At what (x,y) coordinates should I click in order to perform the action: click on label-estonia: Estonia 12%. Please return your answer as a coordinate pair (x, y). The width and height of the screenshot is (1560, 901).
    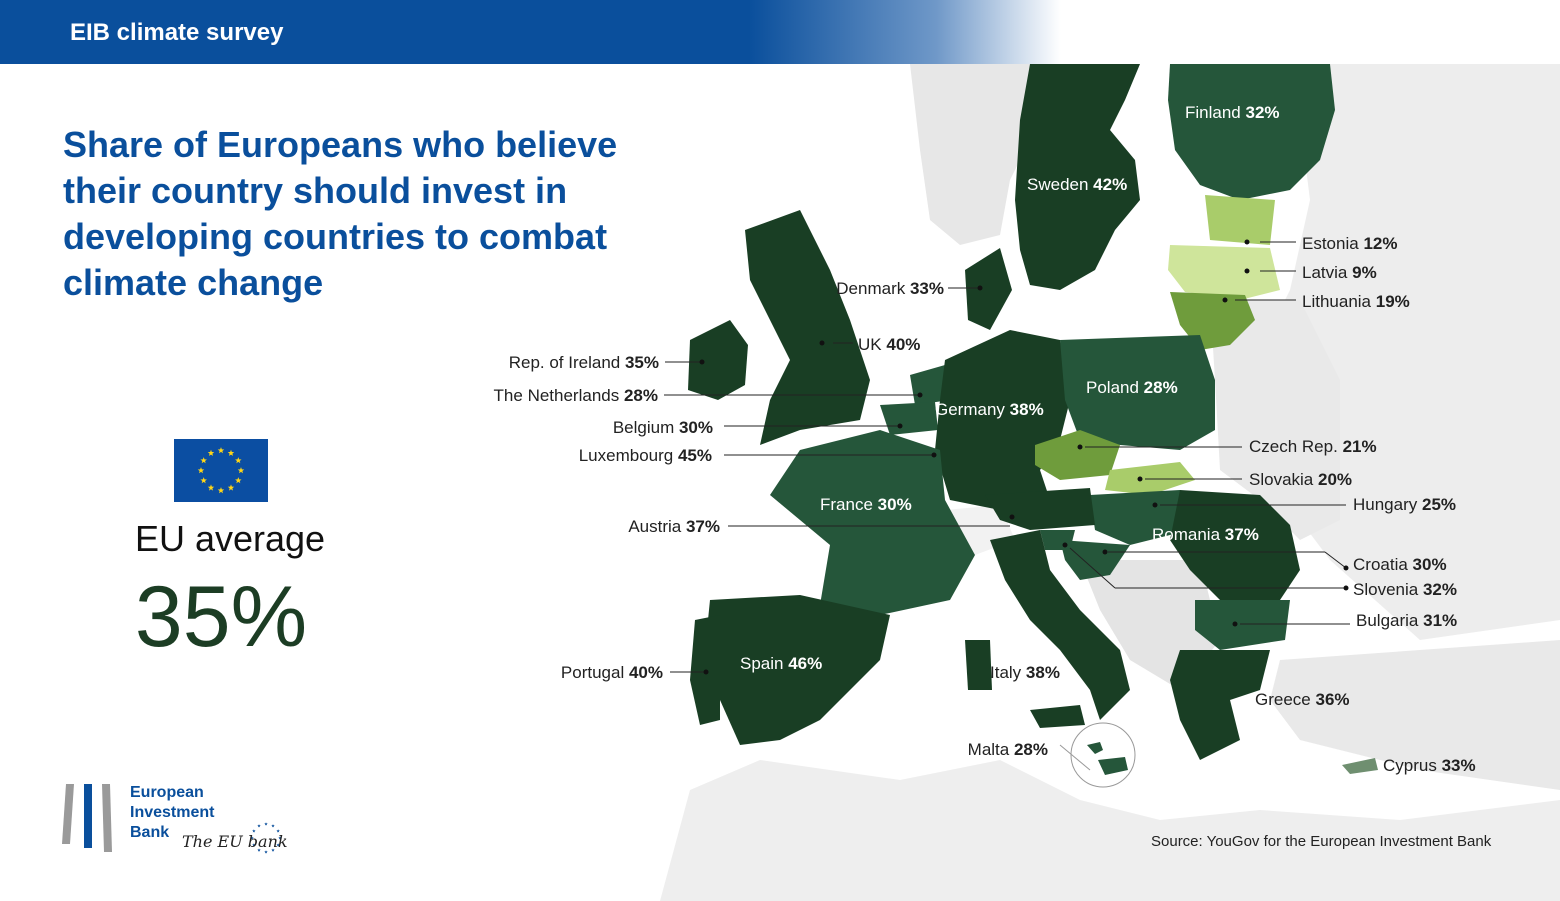
    Looking at the image, I should click on (1349, 243).